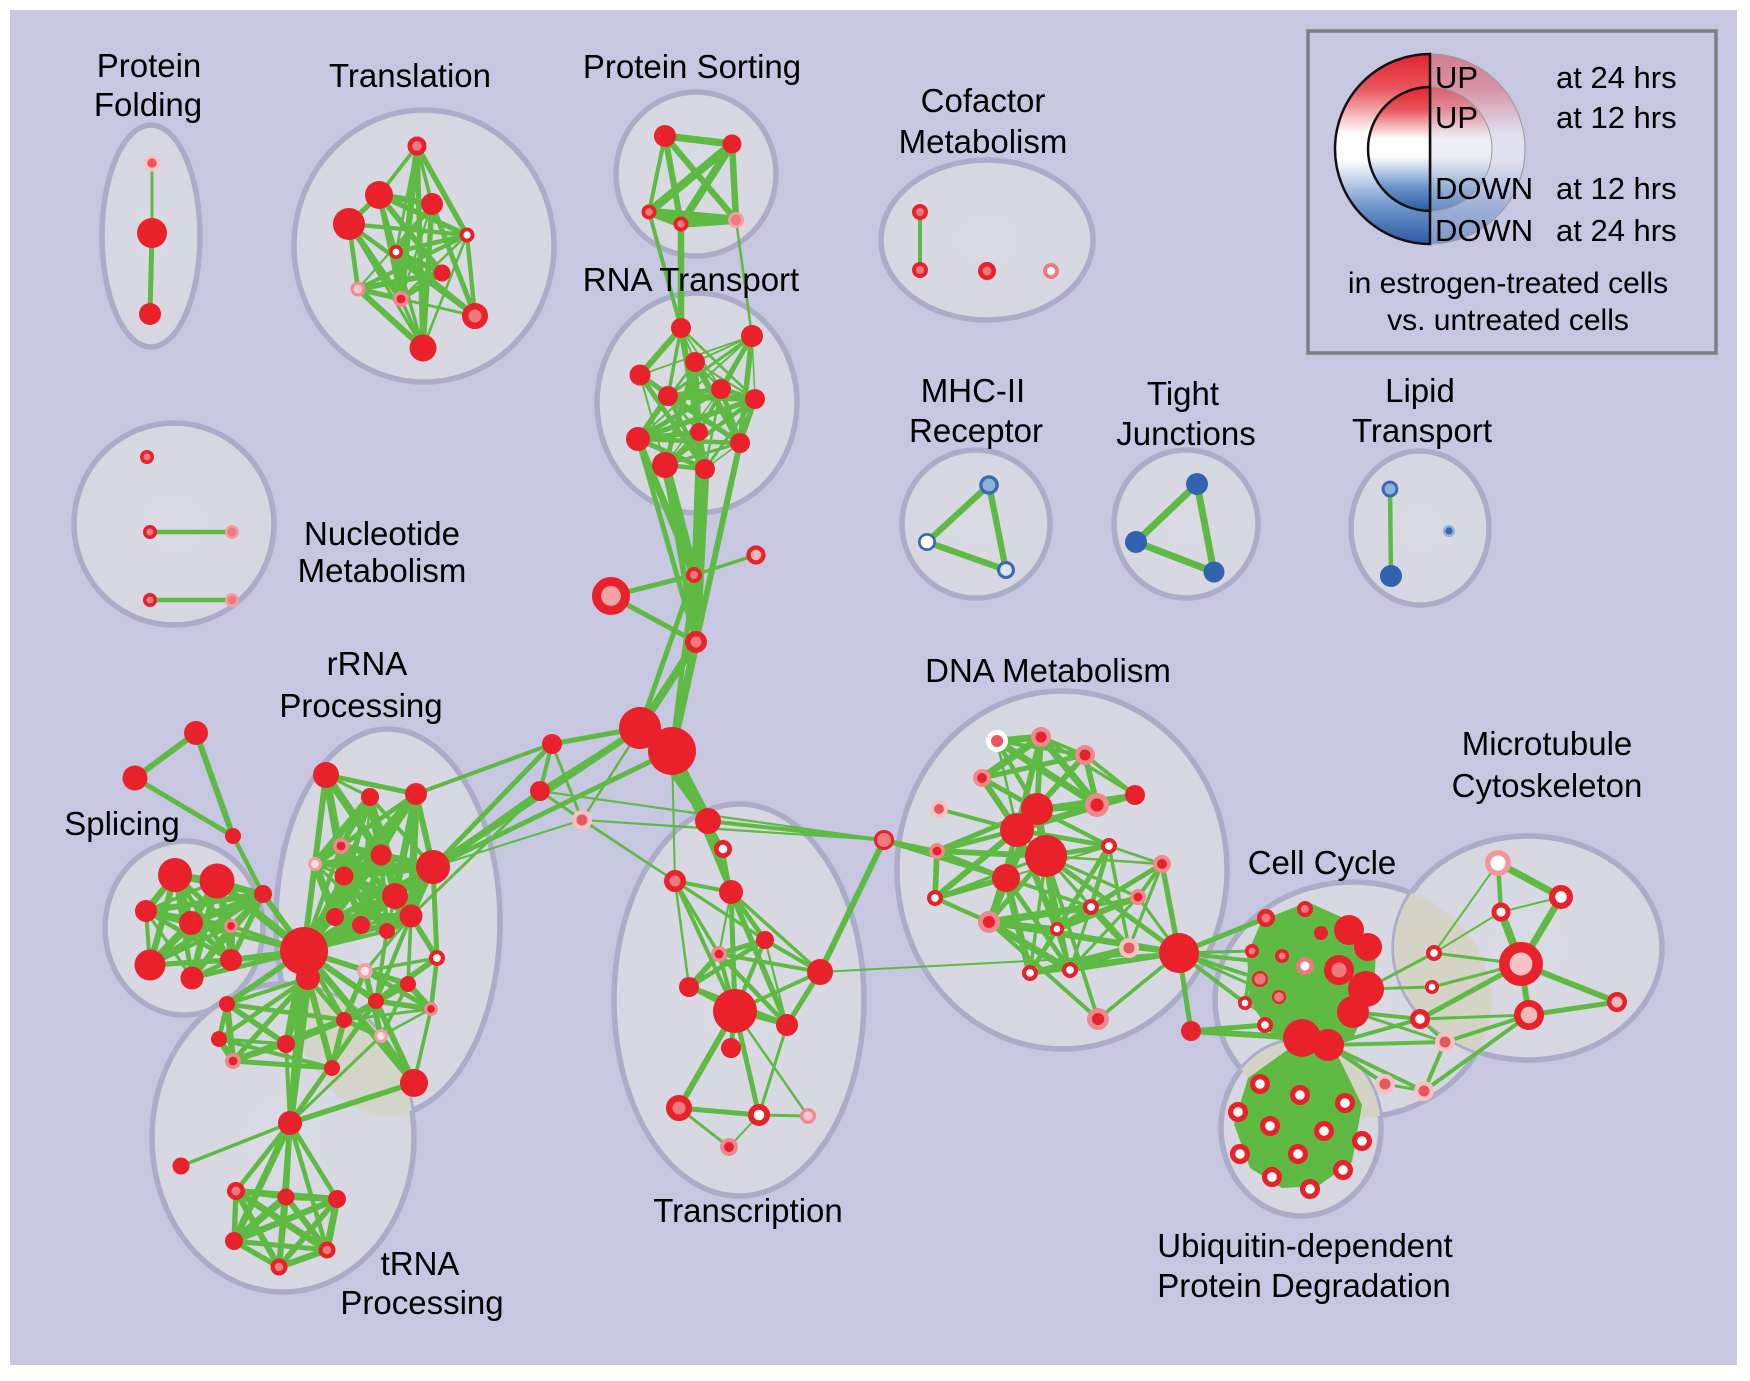  What do you see at coordinates (1547, 785) in the screenshot?
I see `svg-text: Cytoskeleton` at bounding box center [1547, 785].